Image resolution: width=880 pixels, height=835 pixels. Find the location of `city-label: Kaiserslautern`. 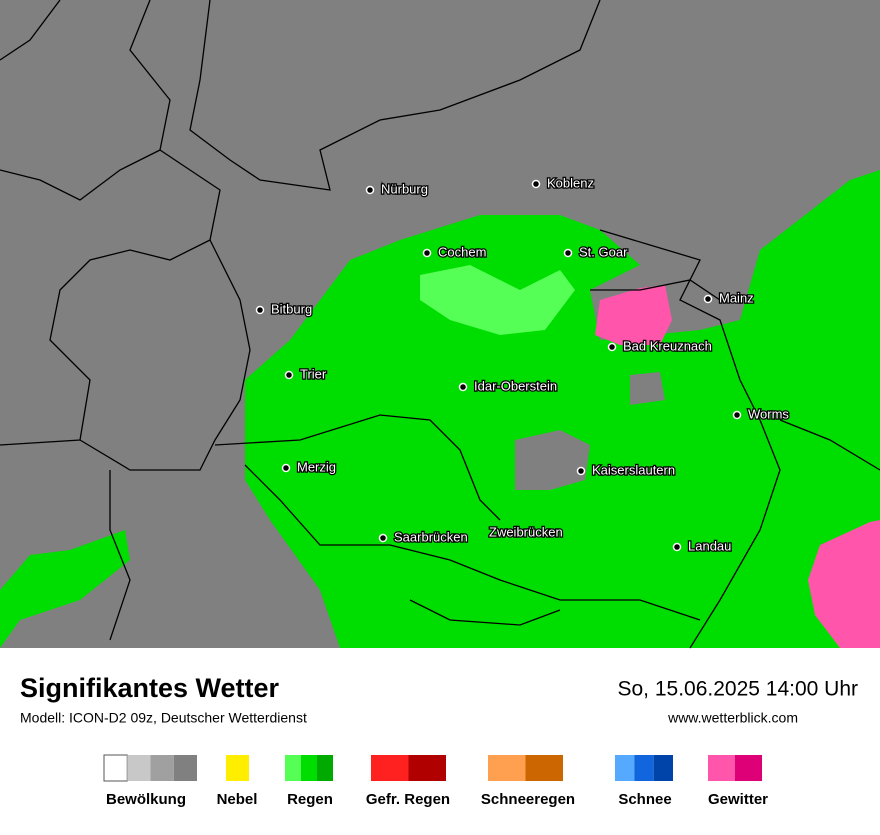

city-label: Kaiserslautern is located at coordinates (633, 469).